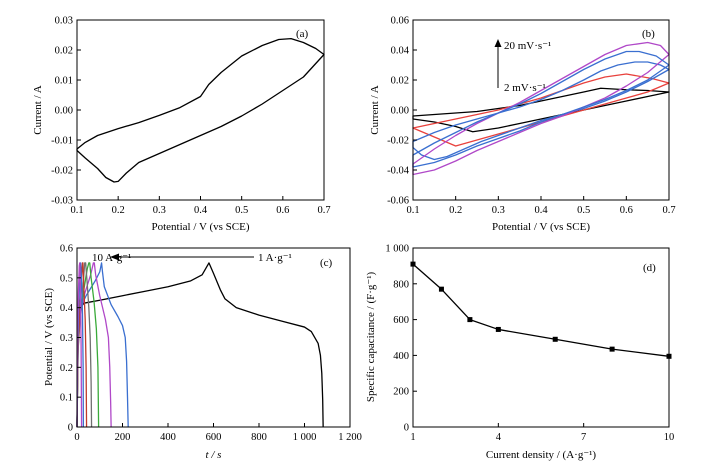 The image size is (701, 469). Describe the element at coordinates (400, 21) in the screenshot. I see `y-tick-label: 0.06` at that location.